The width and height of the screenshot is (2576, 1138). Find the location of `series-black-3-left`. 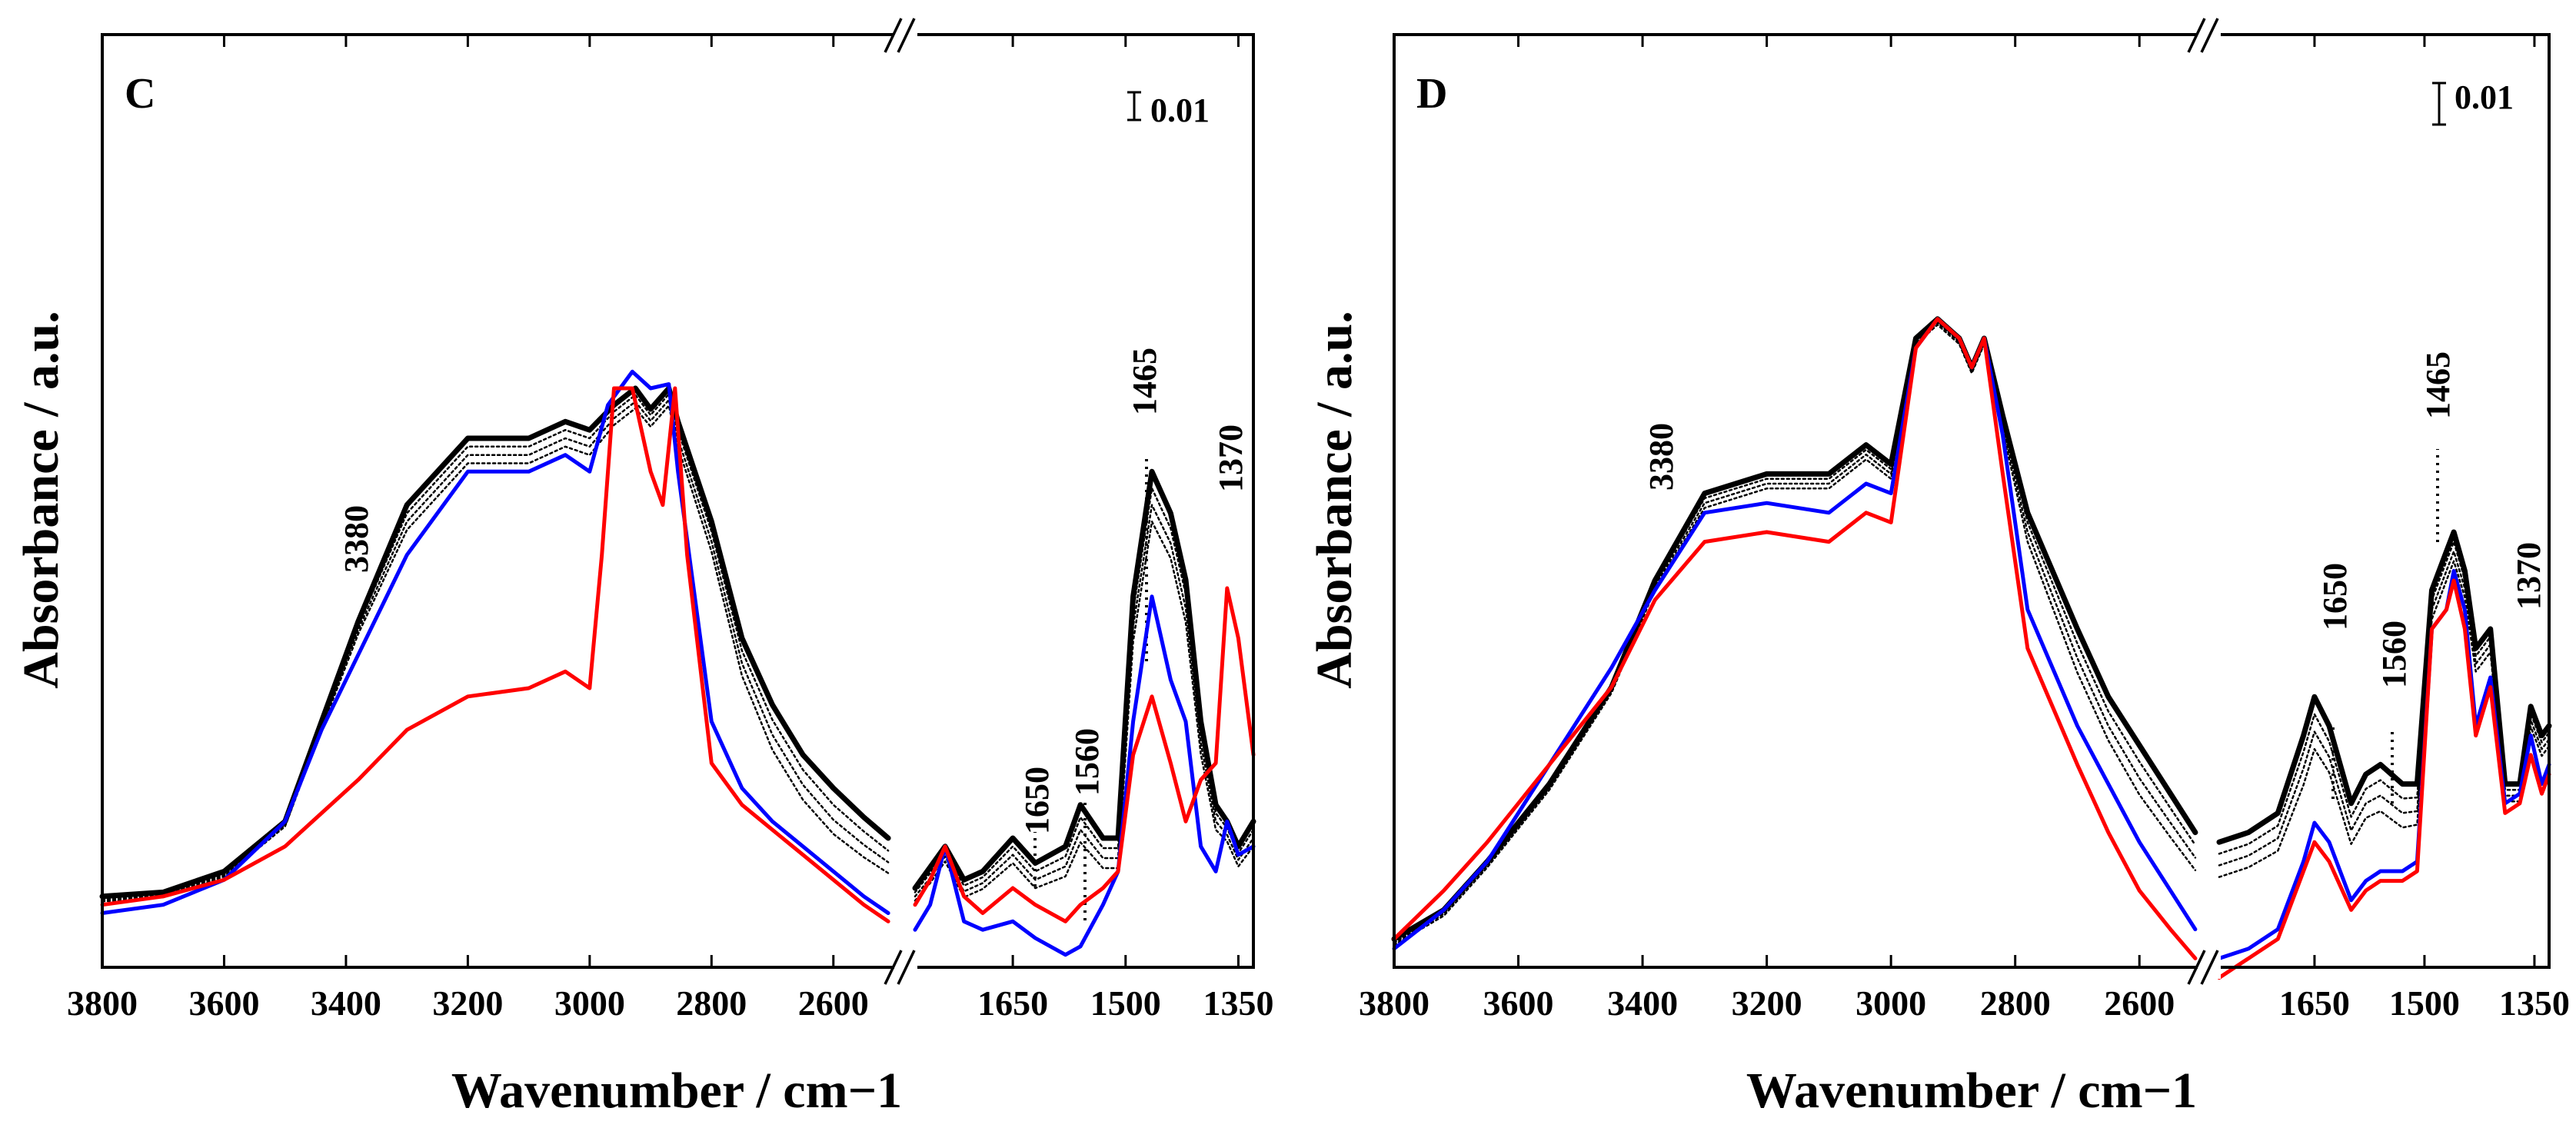

series-black-3-left is located at coordinates (495, 649).